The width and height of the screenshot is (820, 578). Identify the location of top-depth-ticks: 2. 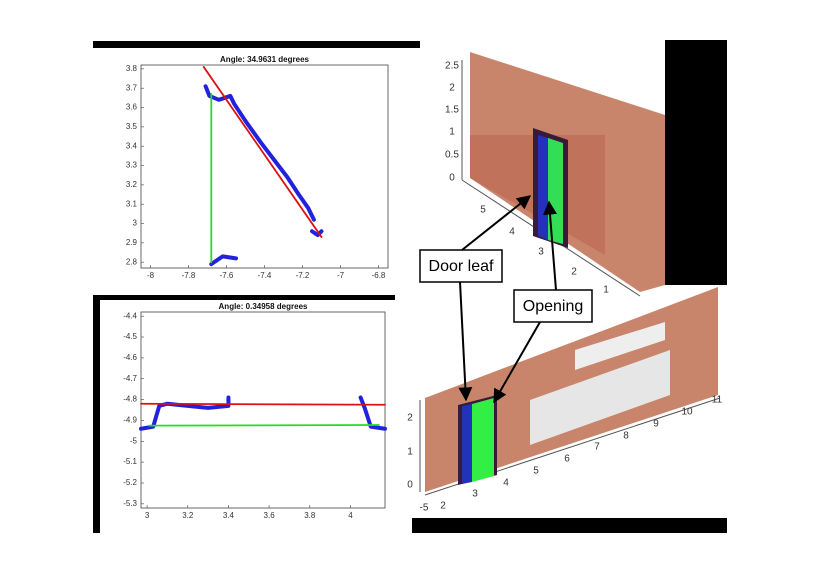
(574, 272).